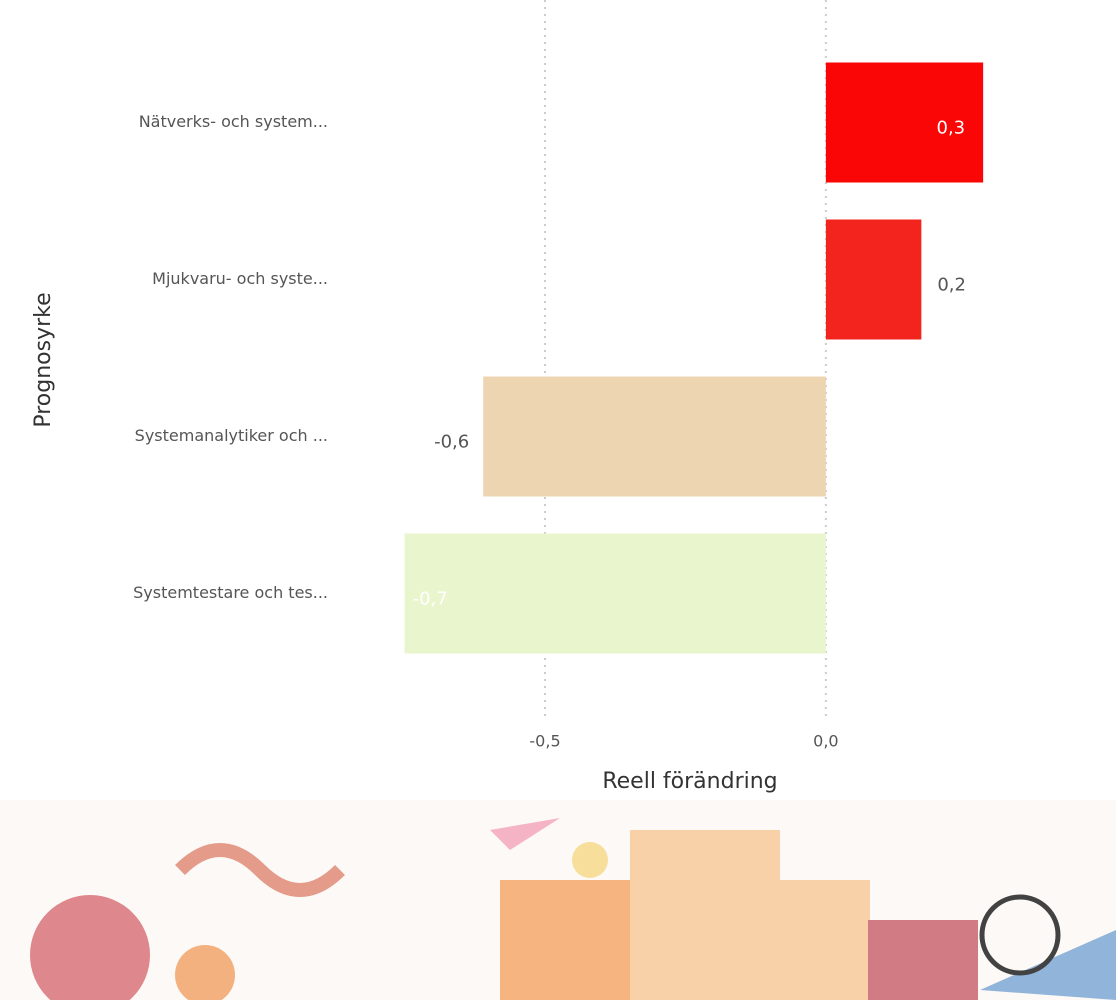 The height and width of the screenshot is (1000, 1116). Describe the element at coordinates (430, 599) in the screenshot. I see `data-label: -0,7` at that location.